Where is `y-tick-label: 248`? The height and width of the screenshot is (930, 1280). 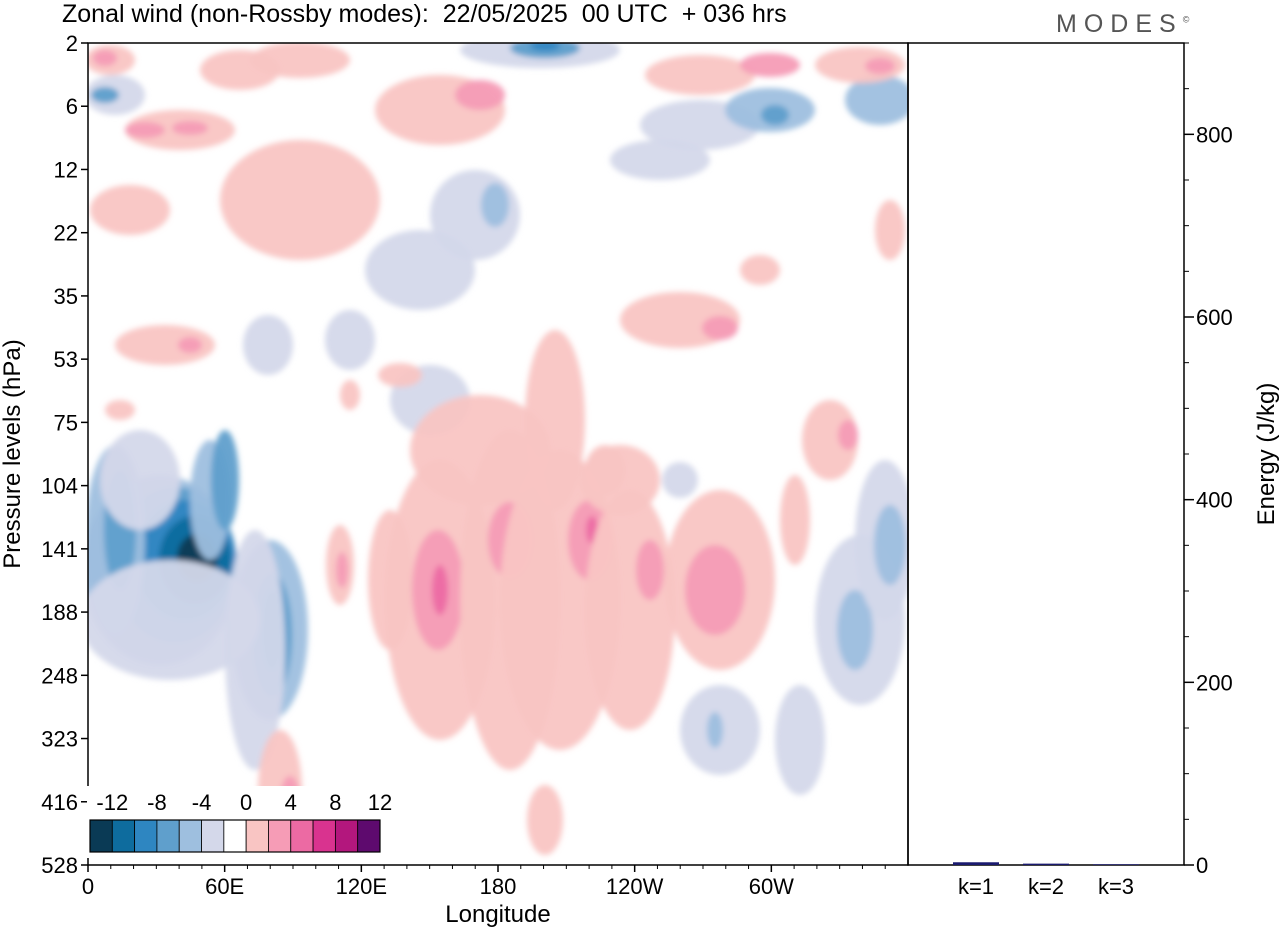
y-tick-label: 248 is located at coordinates (59, 675).